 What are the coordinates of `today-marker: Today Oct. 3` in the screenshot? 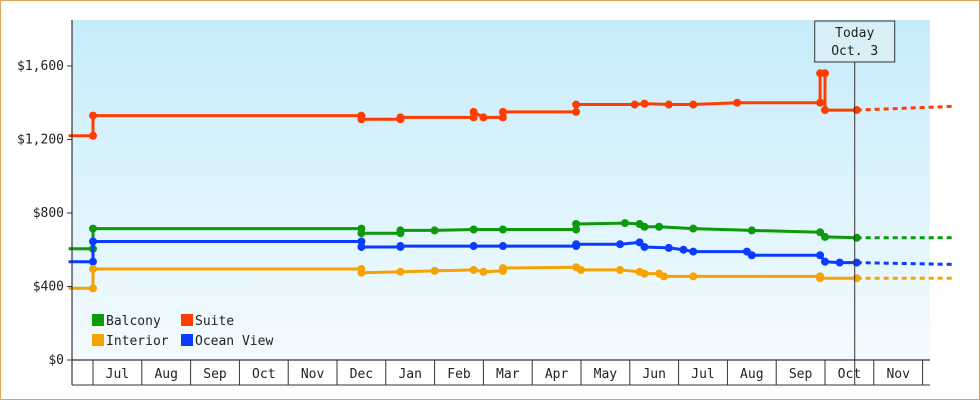 It's located at (855, 202).